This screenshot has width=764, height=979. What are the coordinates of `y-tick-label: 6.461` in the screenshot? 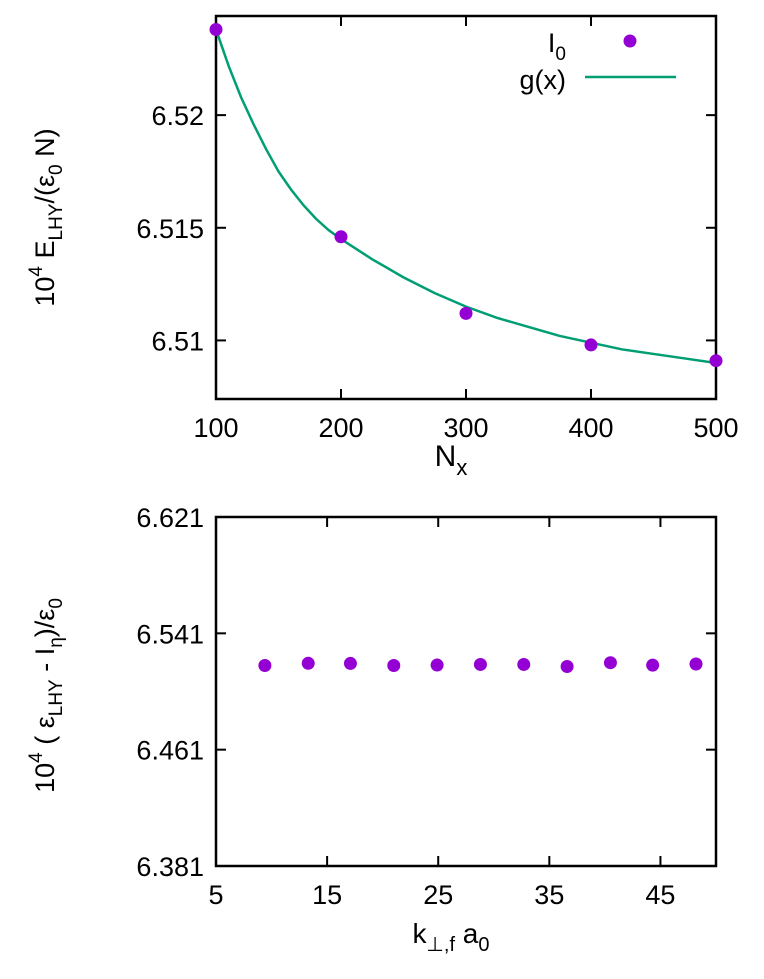 It's located at (170, 751).